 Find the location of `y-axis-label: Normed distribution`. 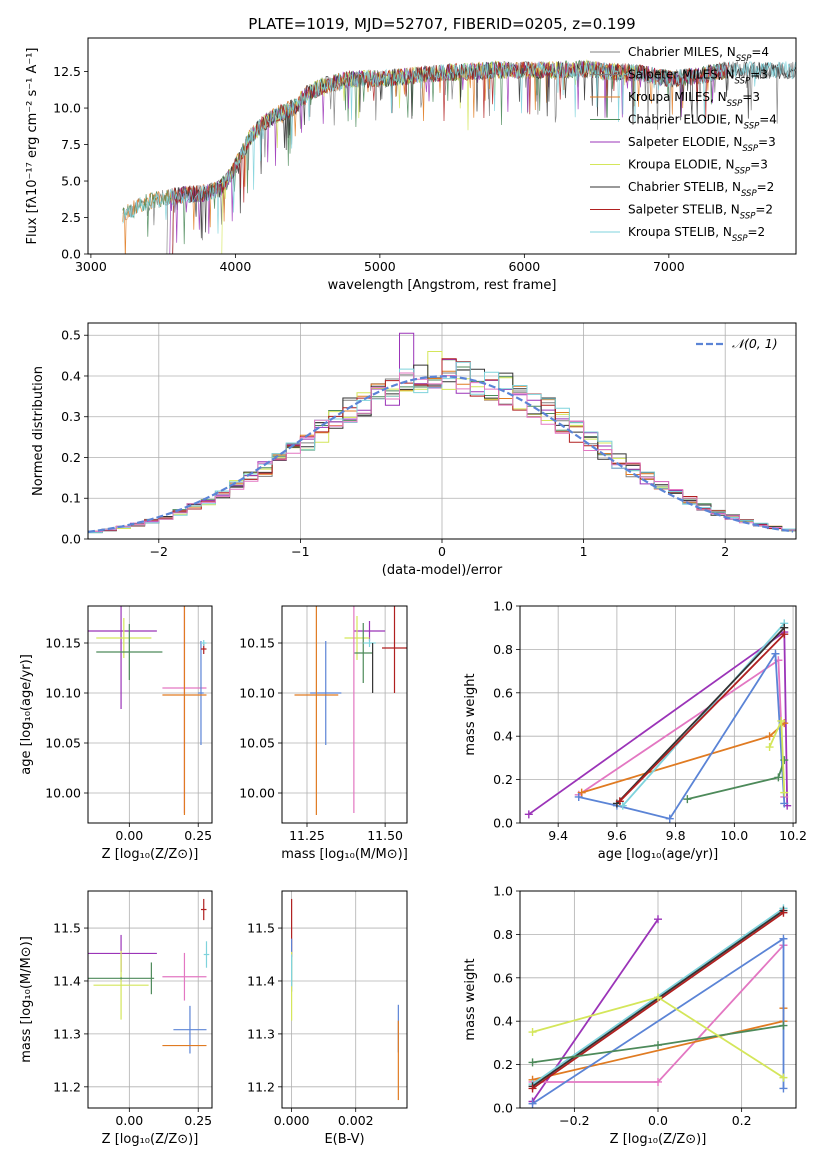

y-axis-label: Normed distribution is located at coordinates (38, 431).